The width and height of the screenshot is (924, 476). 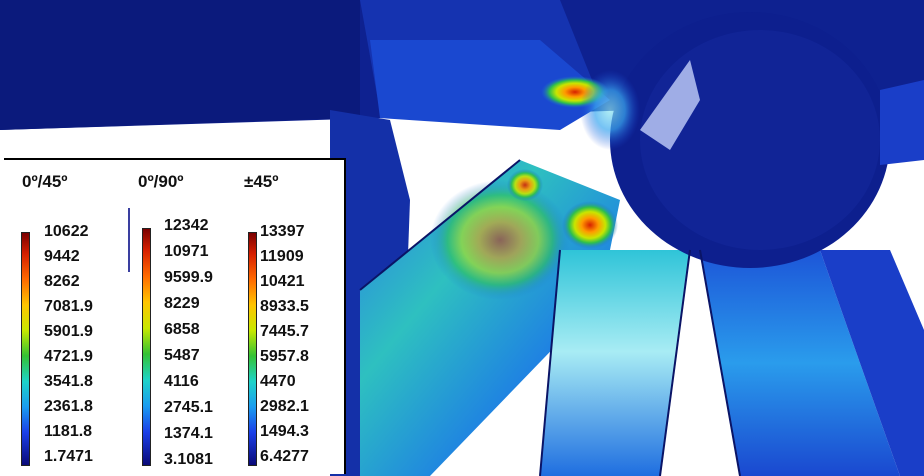 What do you see at coordinates (62, 256) in the screenshot?
I see `tick-label: 9442` at bounding box center [62, 256].